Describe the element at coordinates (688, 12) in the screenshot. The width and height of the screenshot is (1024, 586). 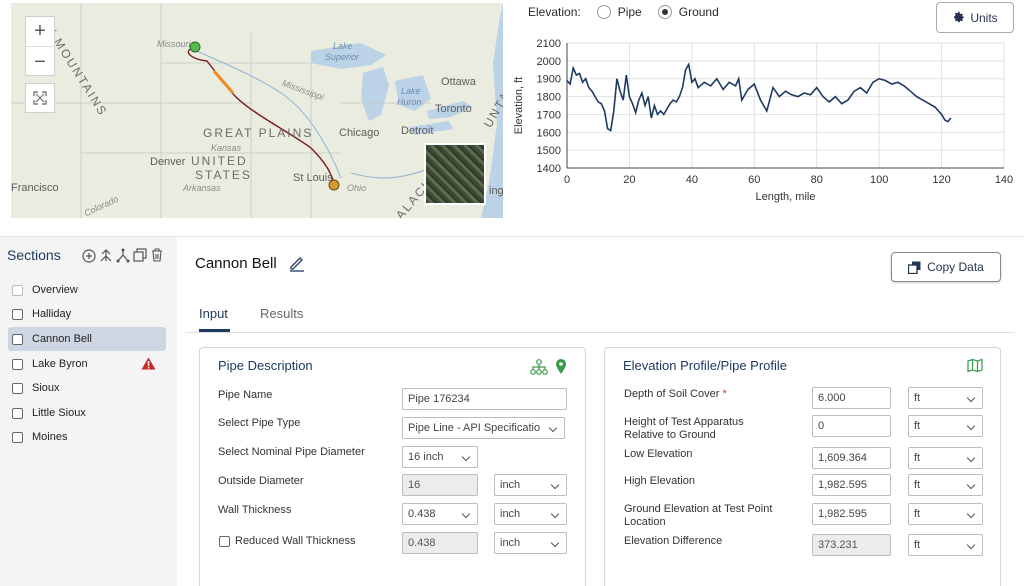
I see `radio-ground: Ground` at that location.